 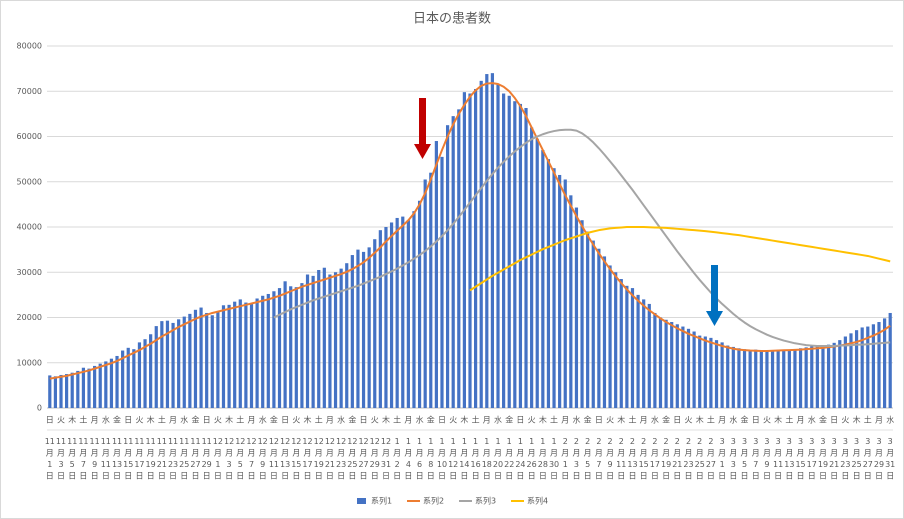 I want to click on x-tick-label: 12 月 13 日, so click(x=285, y=459).